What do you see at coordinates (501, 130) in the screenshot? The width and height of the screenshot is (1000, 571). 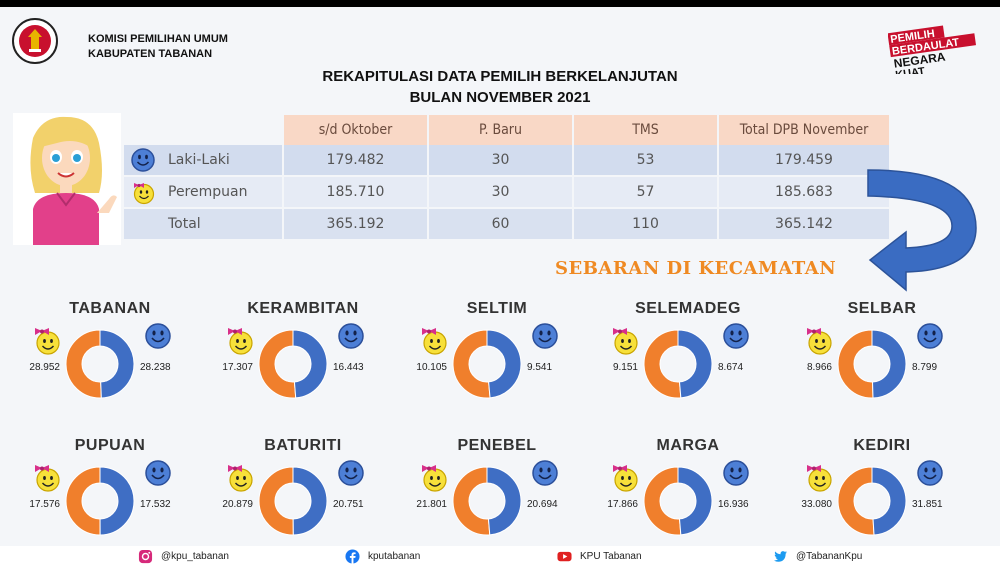 I see `header-p-baru: P. Baru` at bounding box center [501, 130].